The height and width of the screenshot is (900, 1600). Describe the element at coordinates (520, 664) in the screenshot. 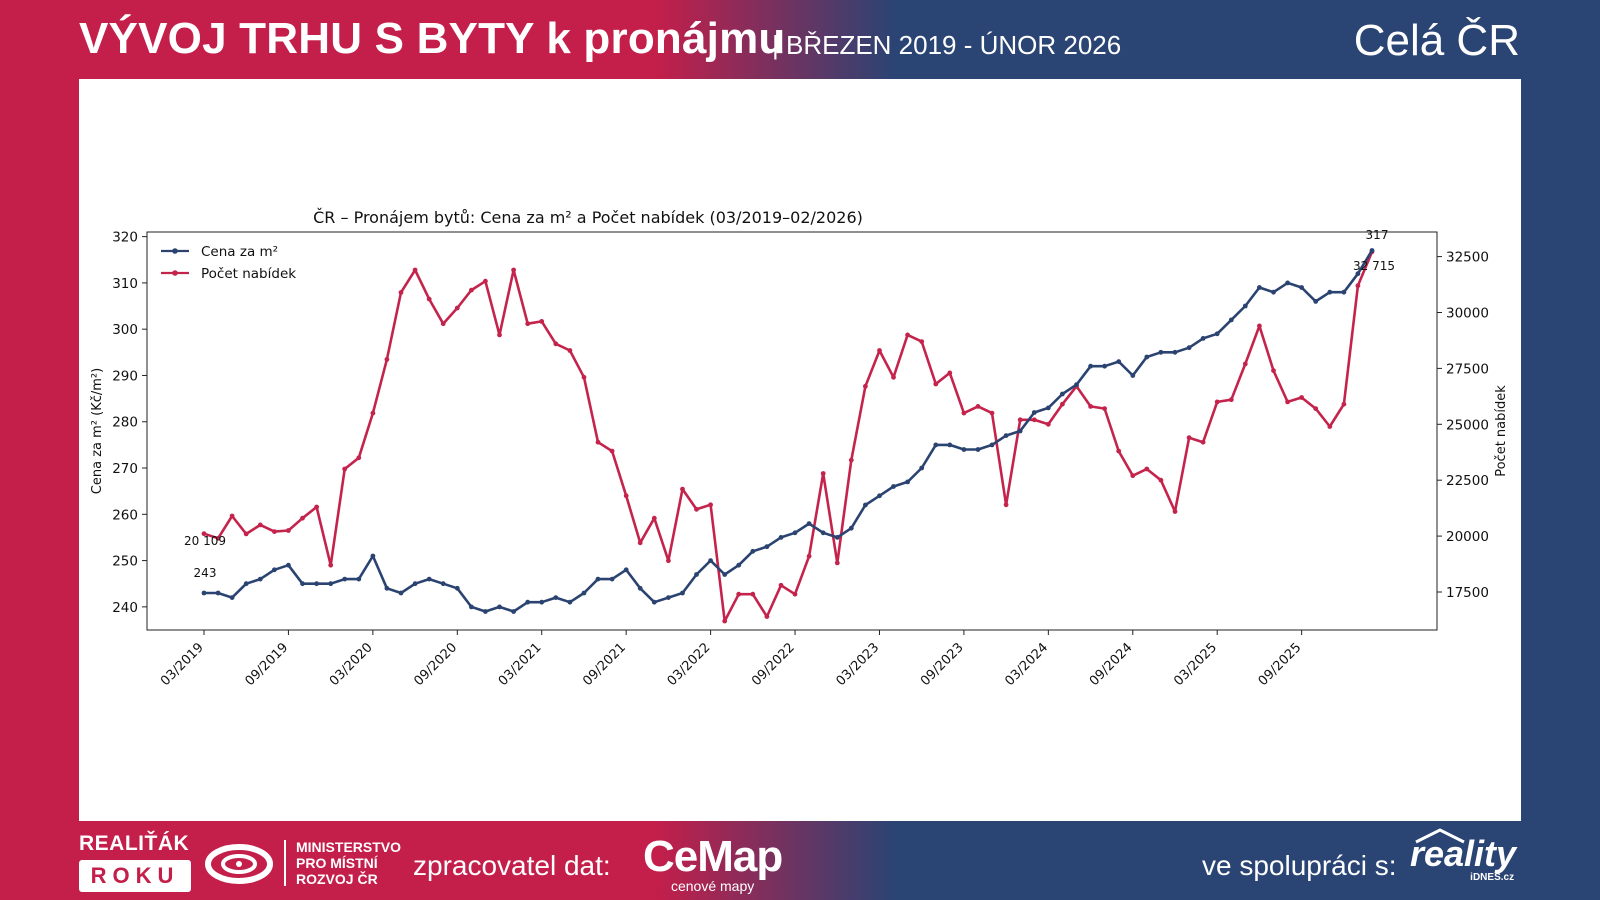

I see `x-tick-label: 03/2021` at that location.